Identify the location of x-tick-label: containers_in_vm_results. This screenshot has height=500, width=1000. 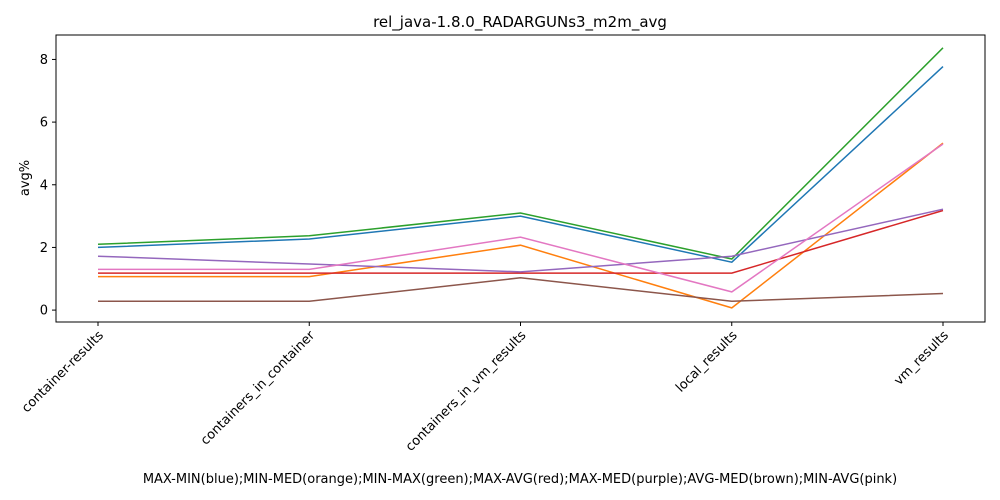
(466, 391).